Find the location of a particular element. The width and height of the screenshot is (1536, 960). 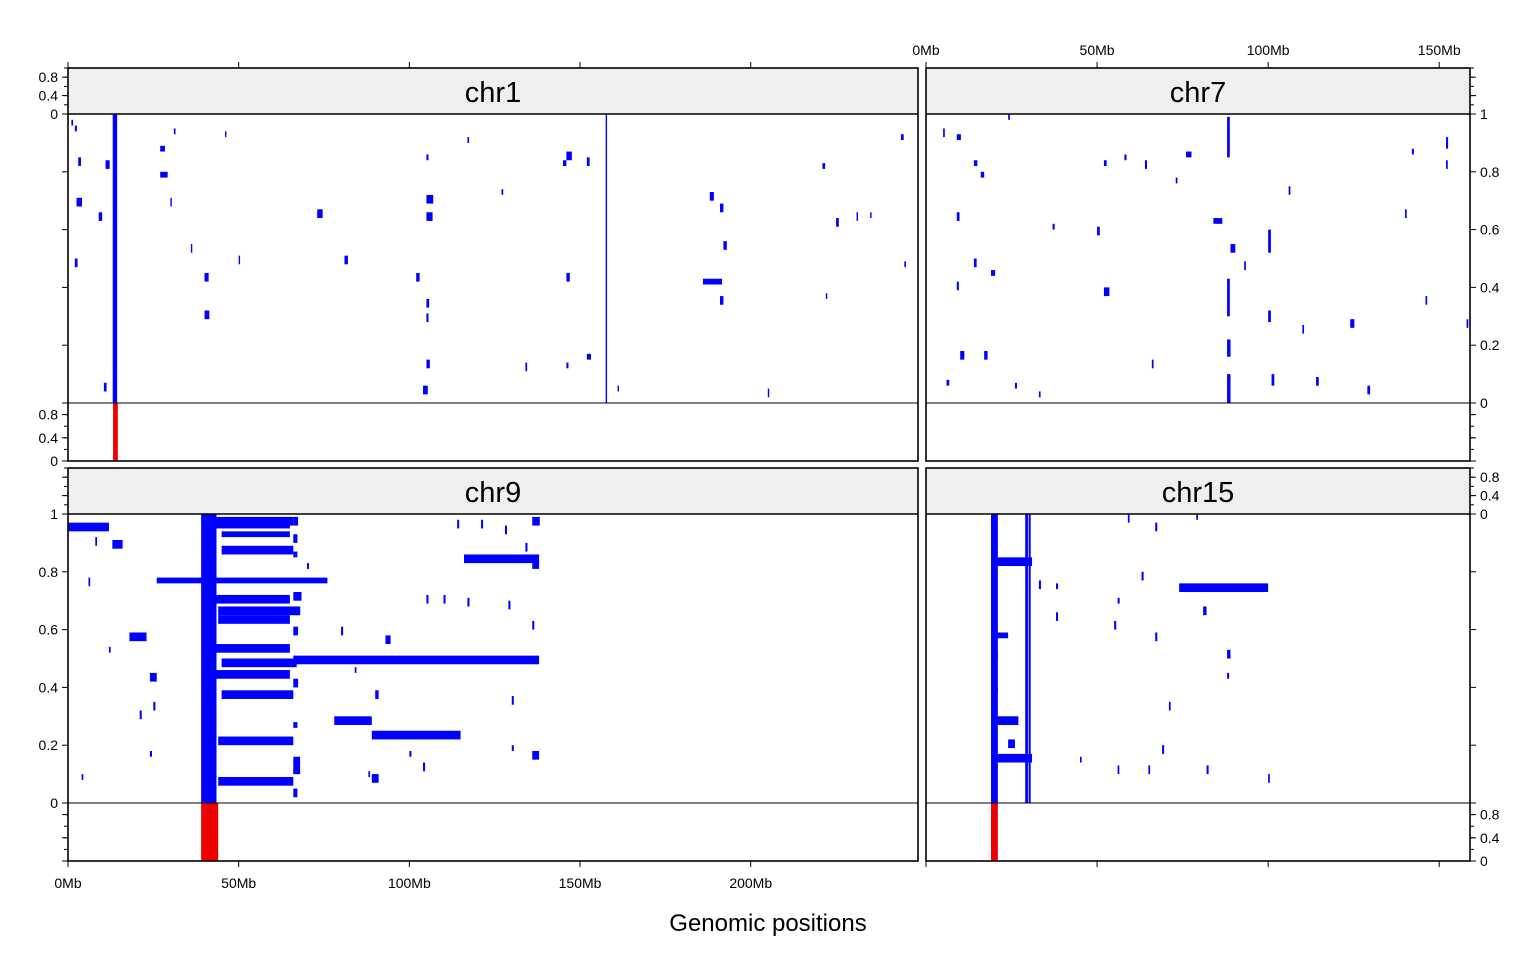

left-main-axis-row2-tick-label-3: 0.6 is located at coordinates (49, 630).